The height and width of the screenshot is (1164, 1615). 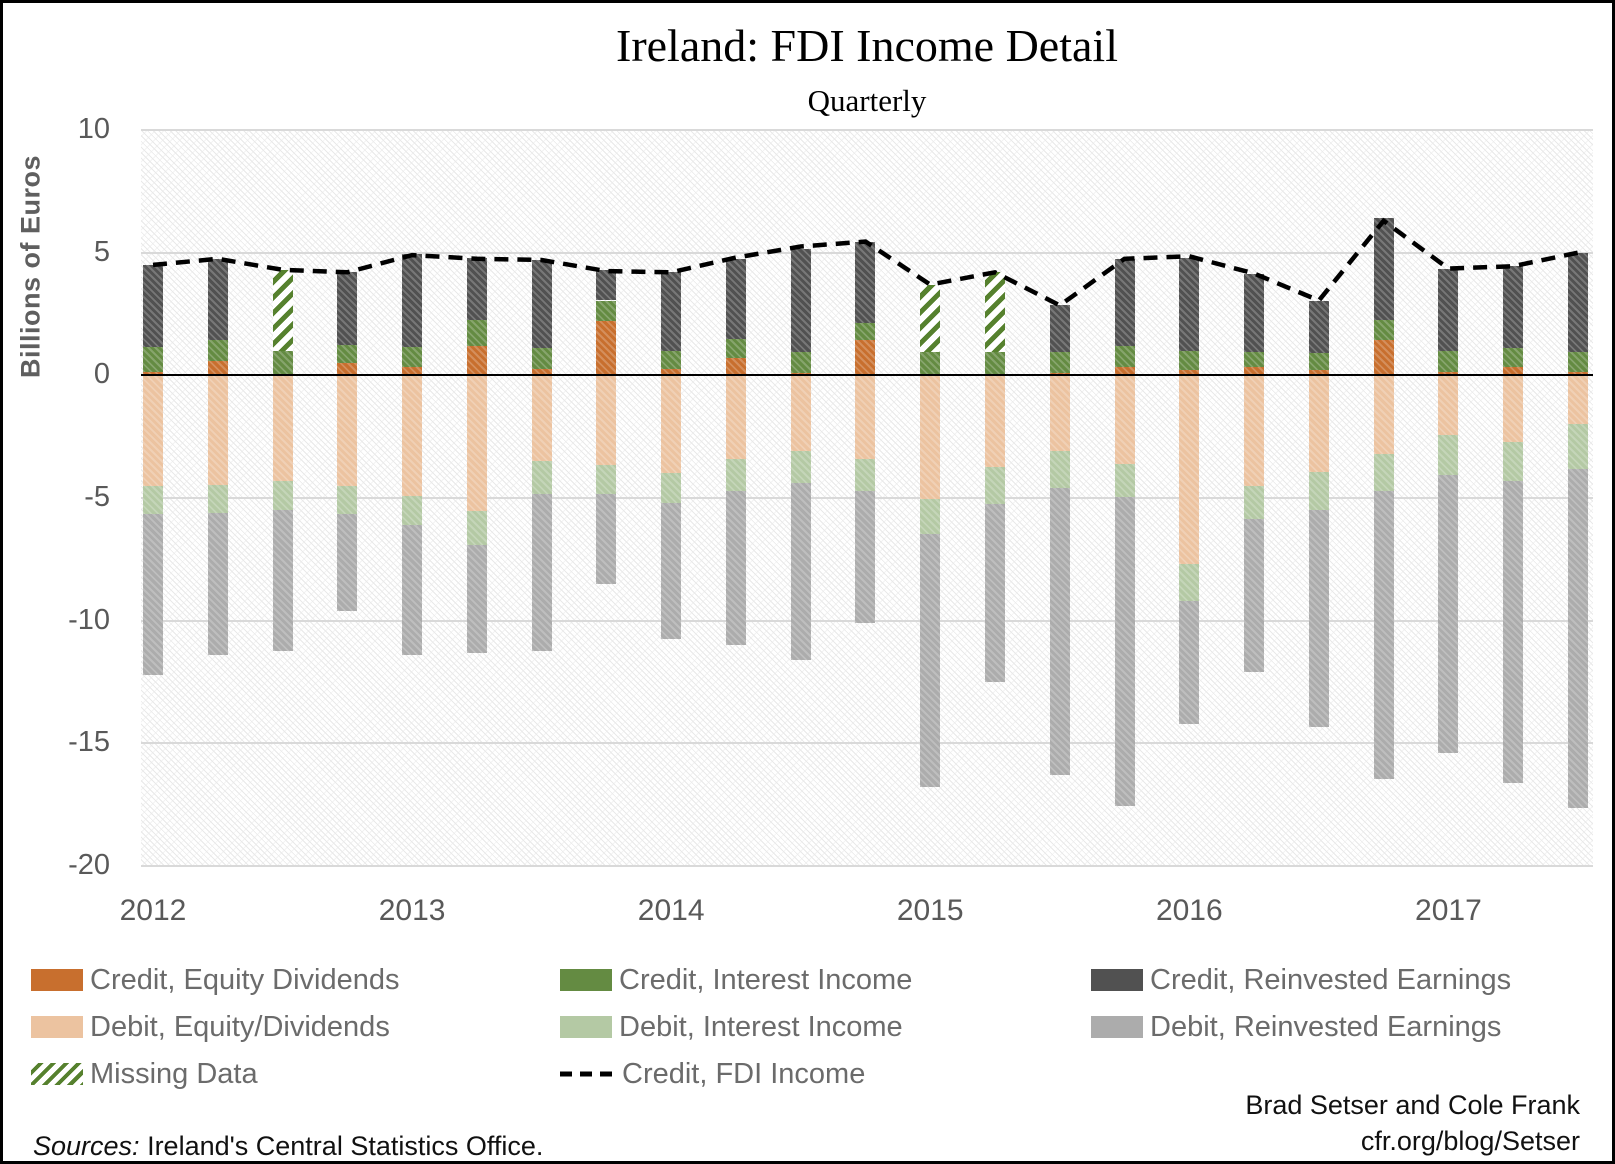 What do you see at coordinates (671, 910) in the screenshot?
I see `x-tick-label-2014: 2014` at bounding box center [671, 910].